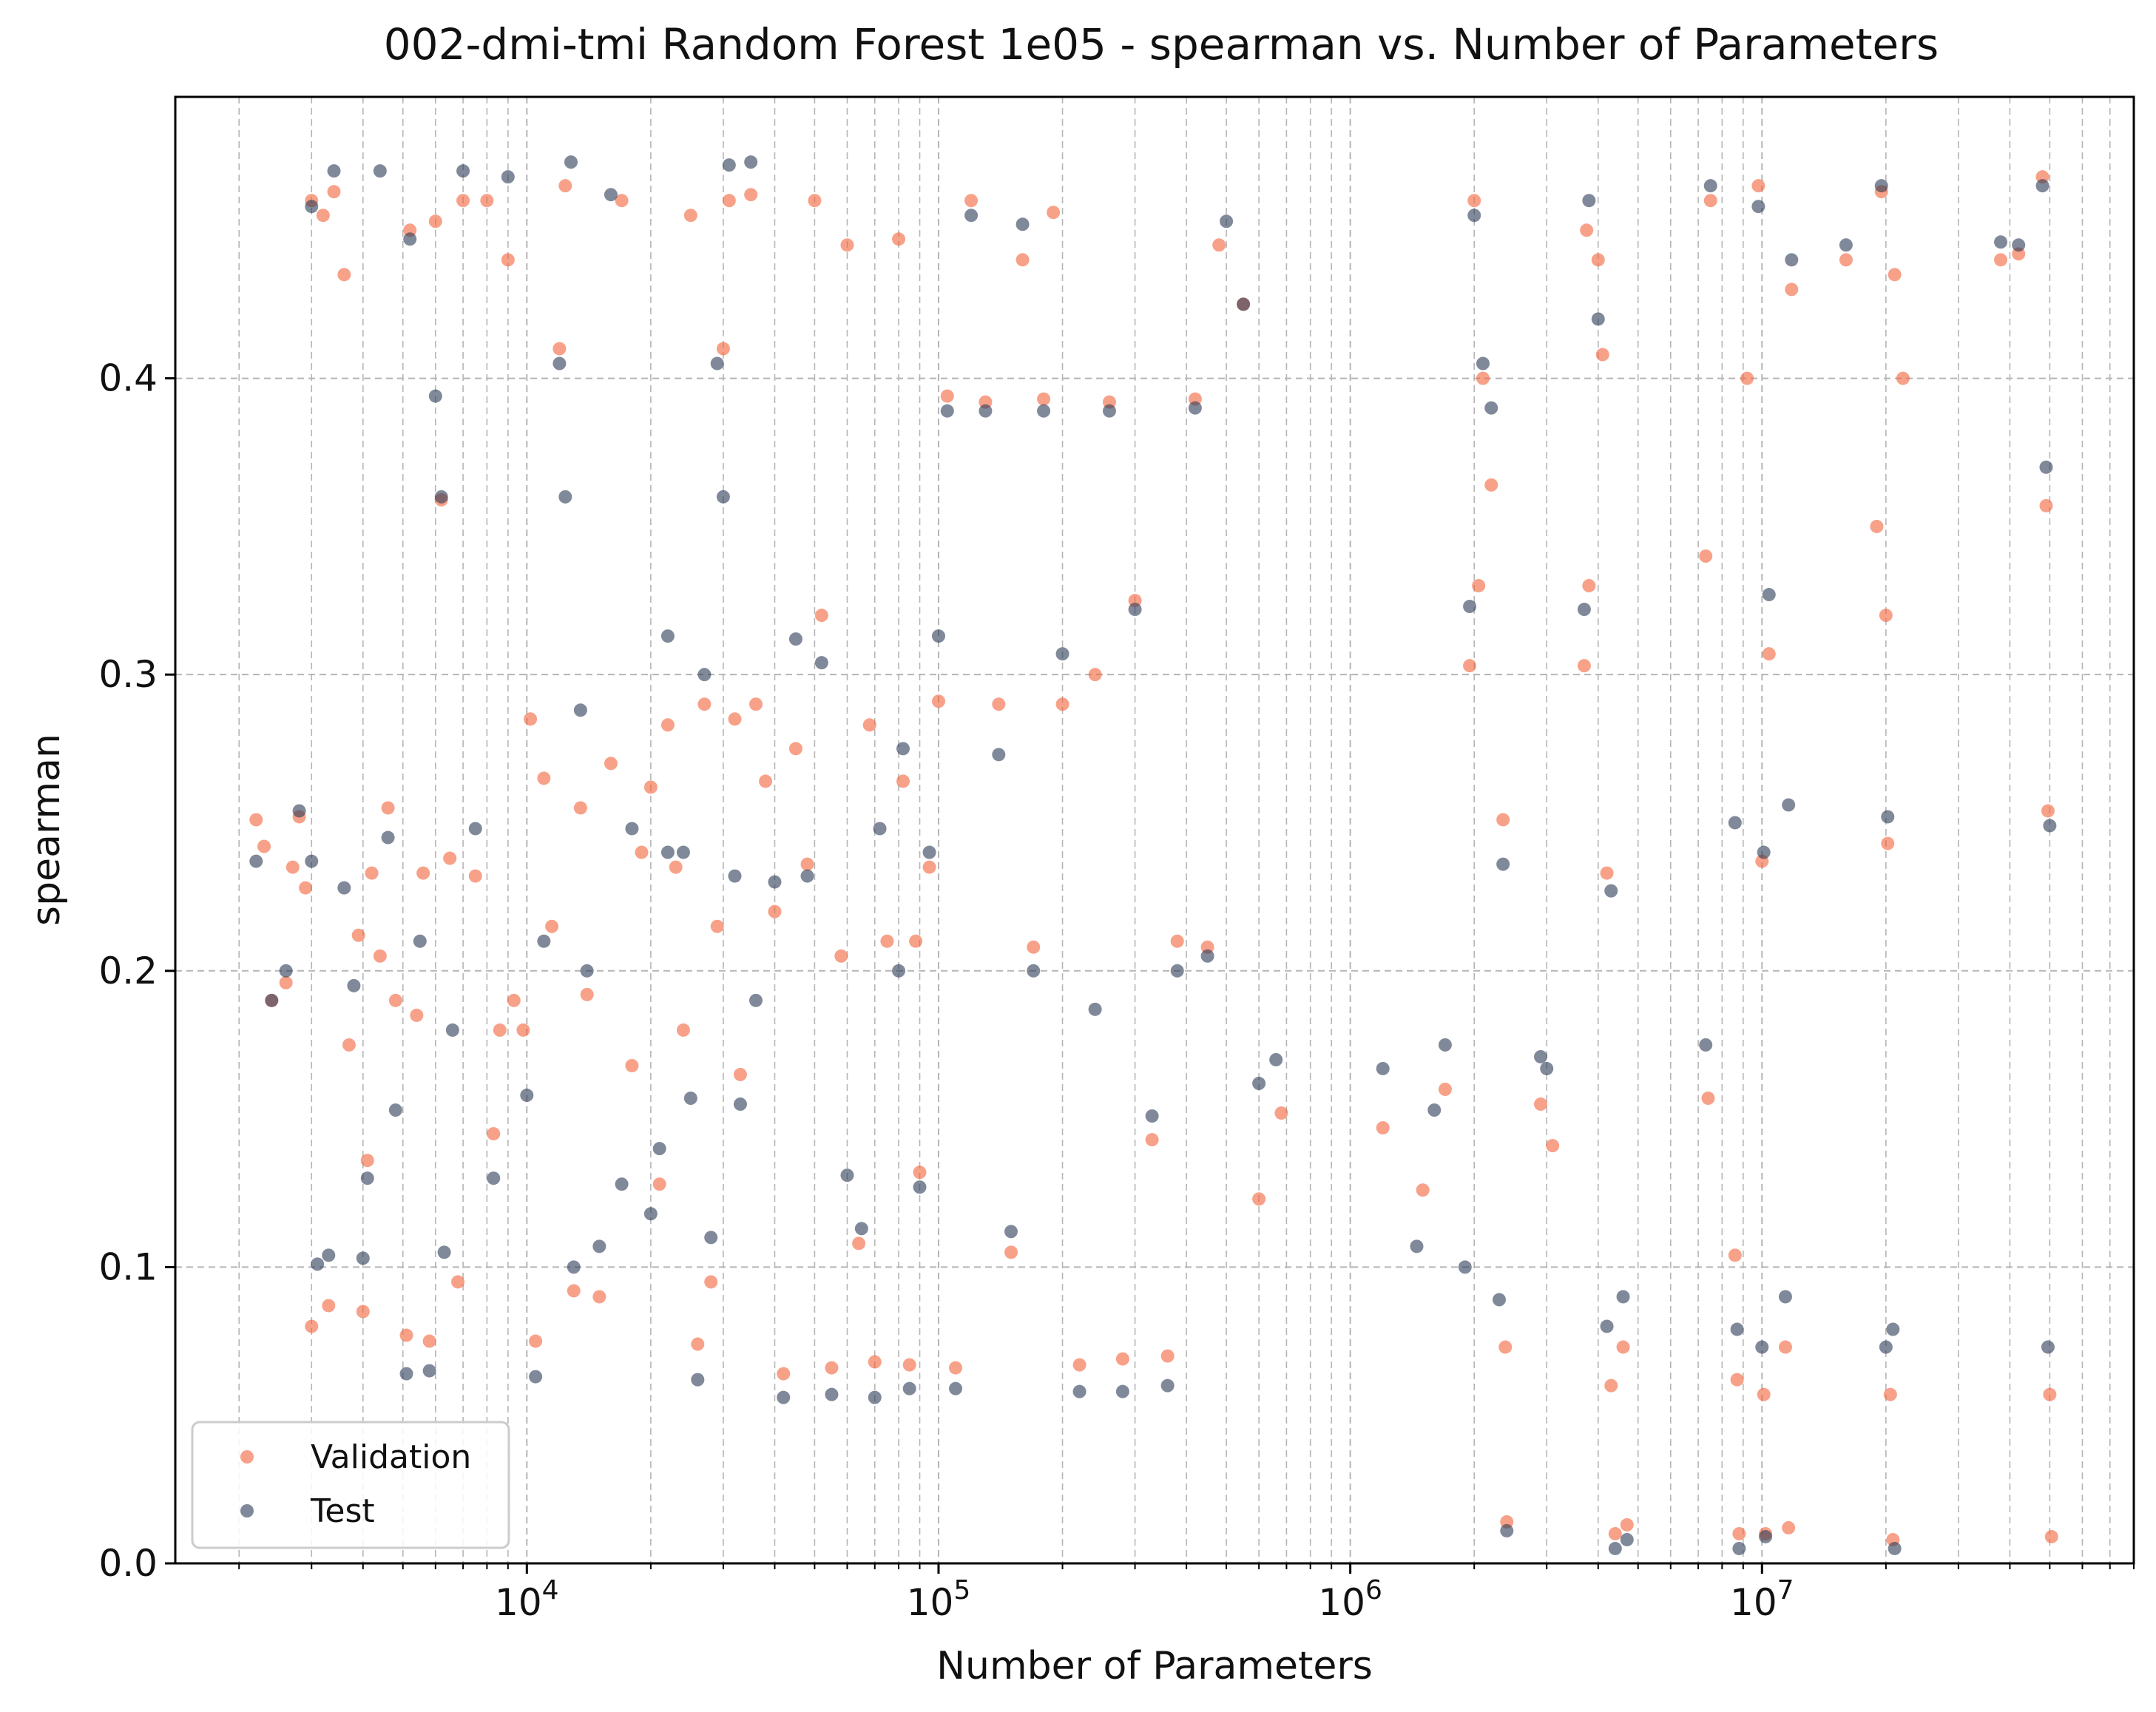 The image size is (2156, 1712). Describe the element at coordinates (247, 1511) in the screenshot. I see `legend-test-marker` at that location.